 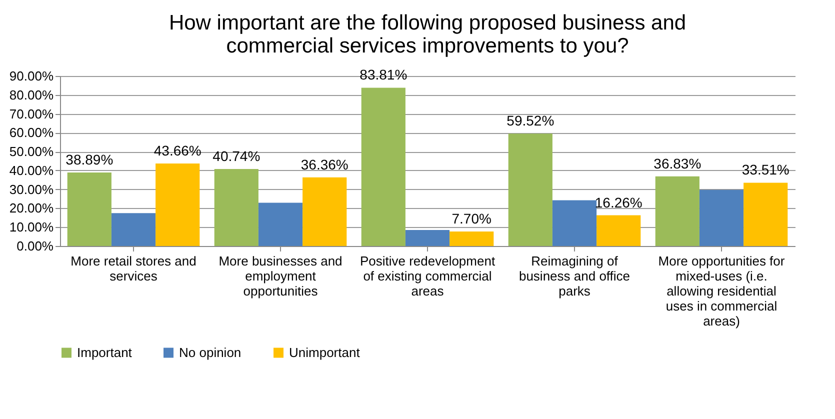 What do you see at coordinates (90, 160) in the screenshot?
I see `data-label: 38.89%` at bounding box center [90, 160].